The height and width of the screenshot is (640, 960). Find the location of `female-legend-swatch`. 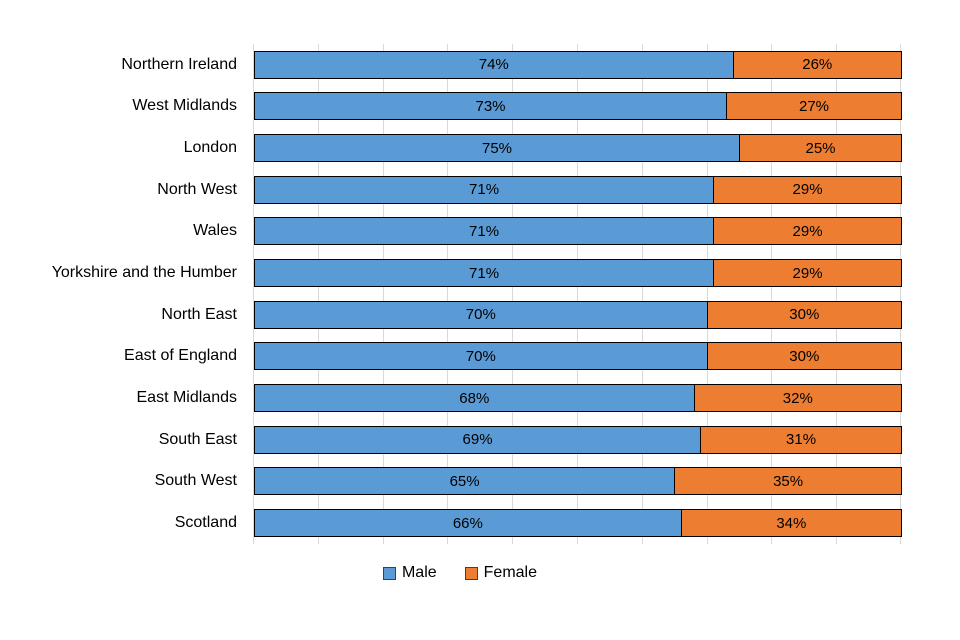

female-legend-swatch is located at coordinates (471, 573).